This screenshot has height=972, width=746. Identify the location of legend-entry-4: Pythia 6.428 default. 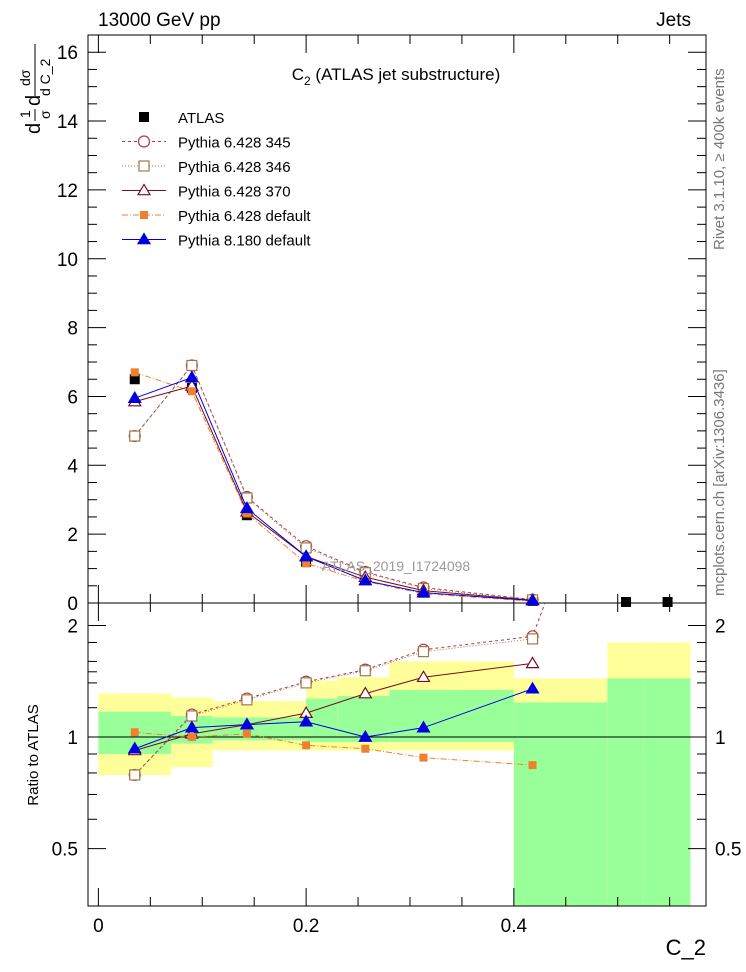
(216, 216).